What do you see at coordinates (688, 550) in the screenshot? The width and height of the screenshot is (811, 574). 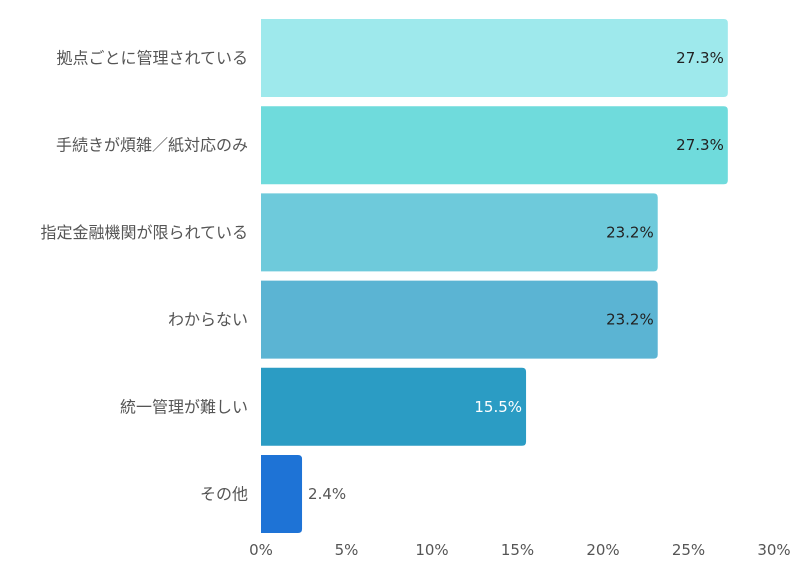 I see `x-tick-label: 25%` at bounding box center [688, 550].